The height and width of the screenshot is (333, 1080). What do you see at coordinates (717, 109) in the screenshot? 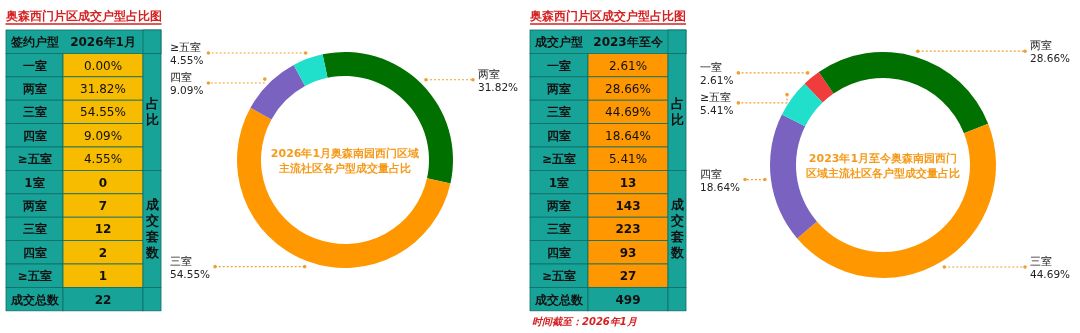
I see `data-label: 5.41%` at bounding box center [717, 109].